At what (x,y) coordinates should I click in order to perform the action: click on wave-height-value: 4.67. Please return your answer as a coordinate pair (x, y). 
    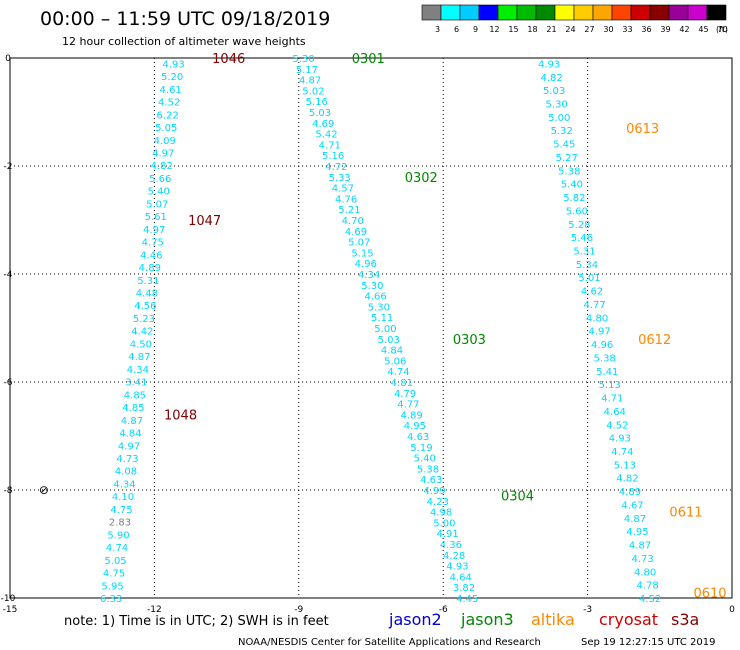
    Looking at the image, I should click on (632, 505).